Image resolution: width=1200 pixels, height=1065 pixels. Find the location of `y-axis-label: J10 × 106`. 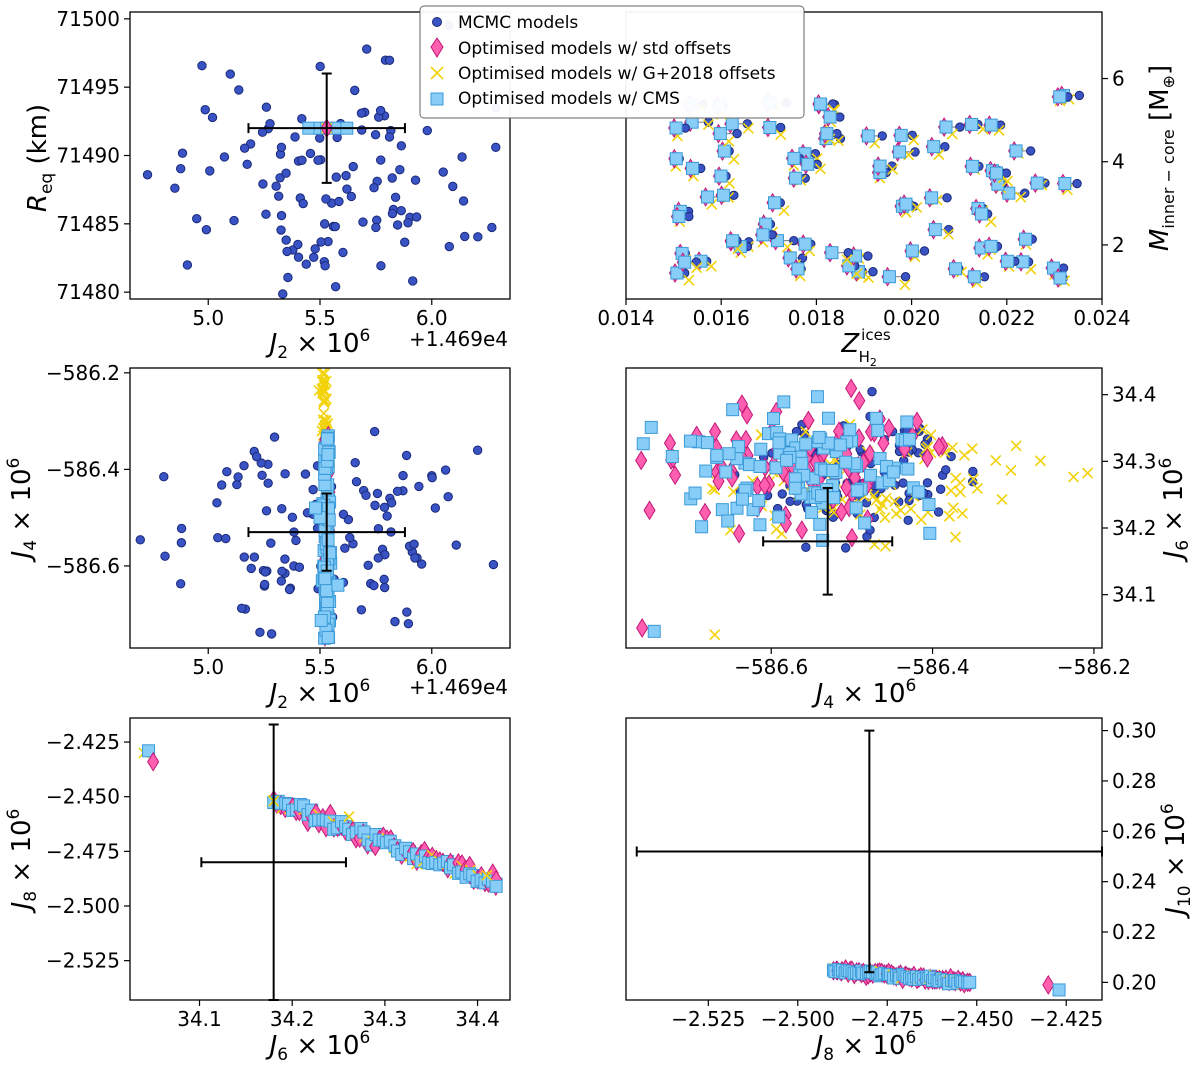

y-axis-label: J10 × 106 is located at coordinates (1176, 861).